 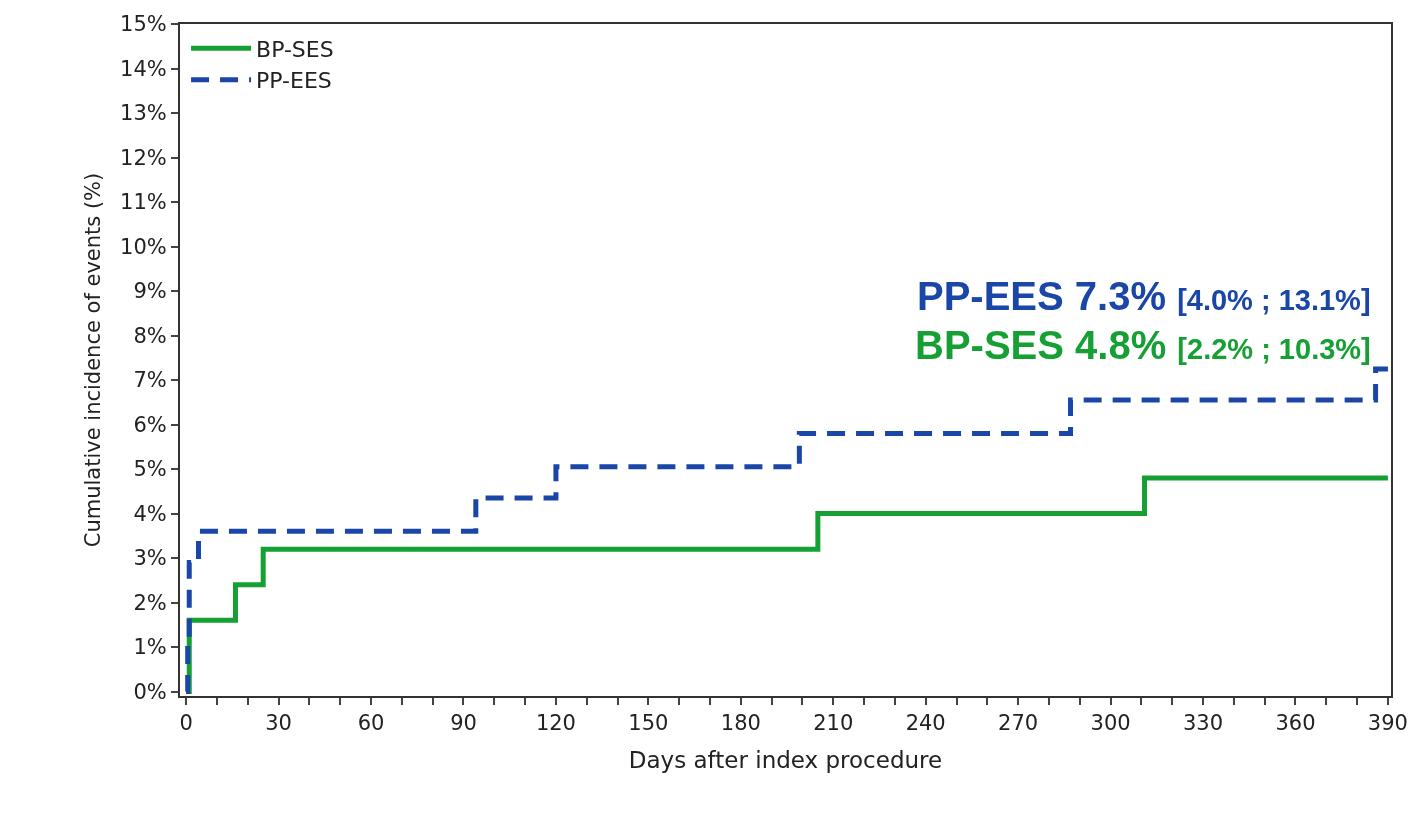 What do you see at coordinates (150, 602) in the screenshot?
I see `y-tick-label: 2%` at bounding box center [150, 602].